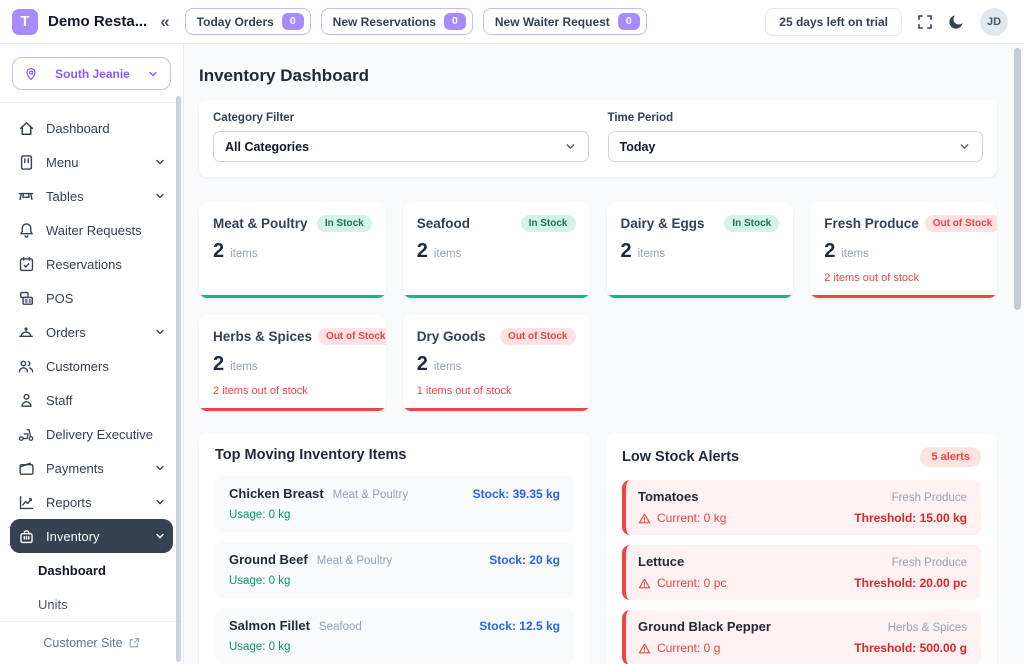  Describe the element at coordinates (352, 336) in the screenshot. I see `stock-status-badge: Out of Stock` at that location.